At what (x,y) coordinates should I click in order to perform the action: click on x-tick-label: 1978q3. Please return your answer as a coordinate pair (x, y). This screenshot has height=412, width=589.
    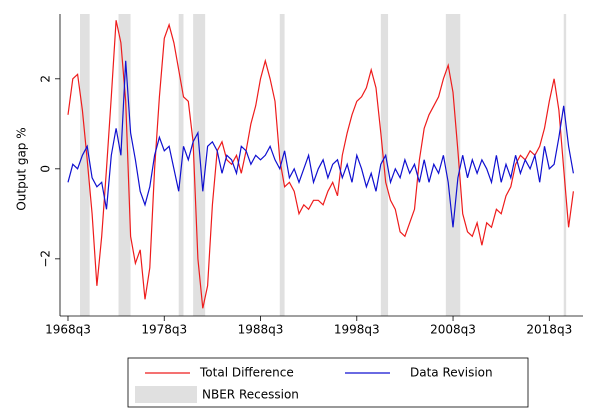
    Looking at the image, I should click on (164, 330).